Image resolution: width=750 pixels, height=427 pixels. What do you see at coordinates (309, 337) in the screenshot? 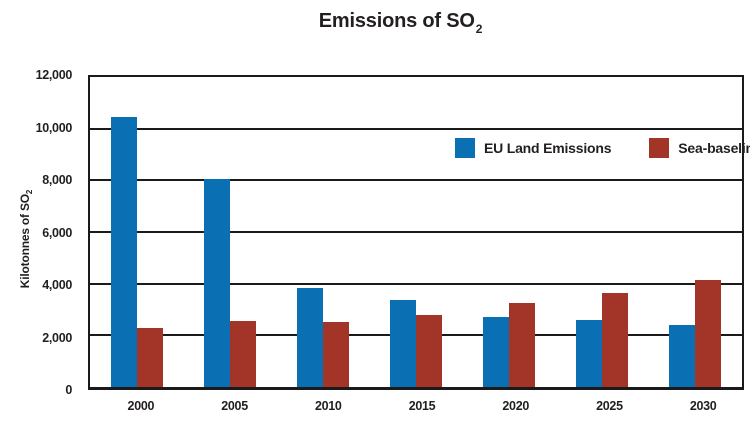
I see `bar-eu-land-emissions-2010` at bounding box center [309, 337].